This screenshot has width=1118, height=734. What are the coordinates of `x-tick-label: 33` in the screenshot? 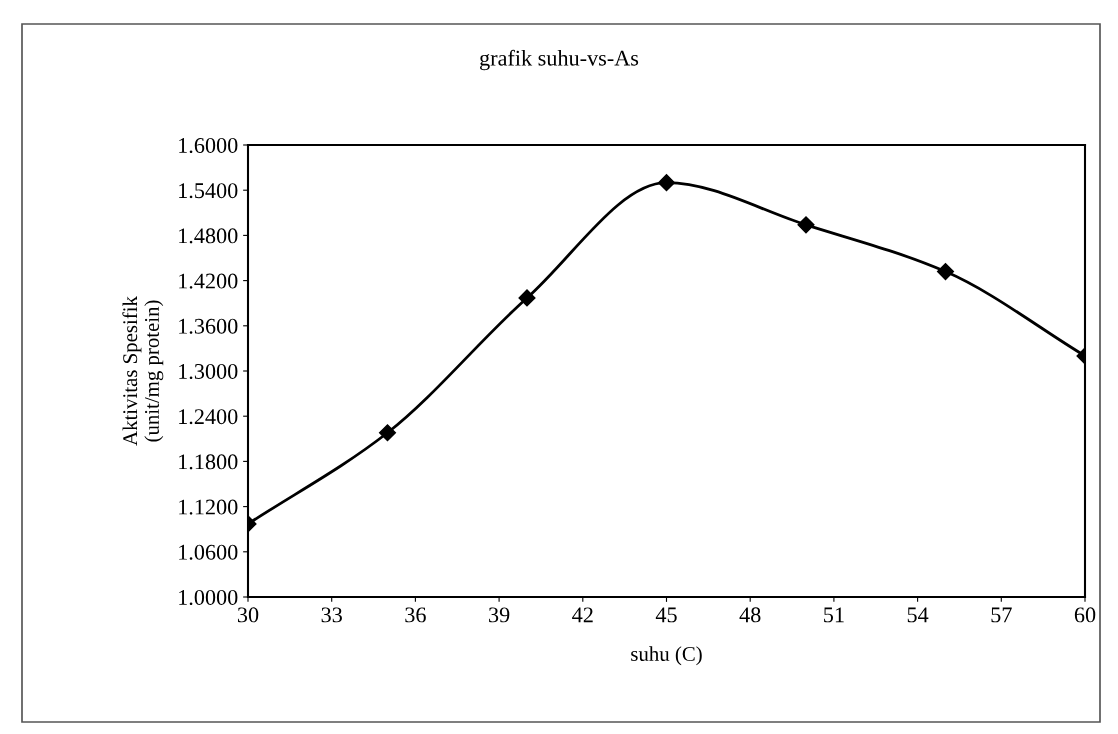 It's located at (331, 615).